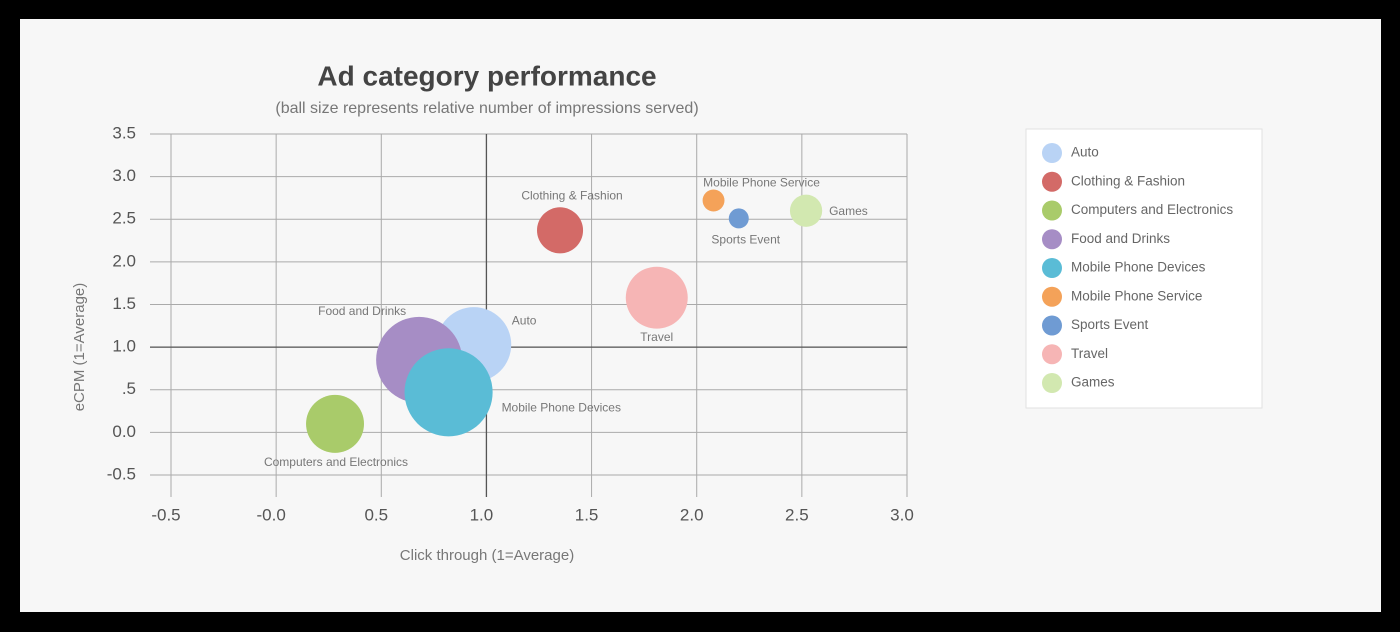  I want to click on y-tick-label: 2.0, so click(124, 260).